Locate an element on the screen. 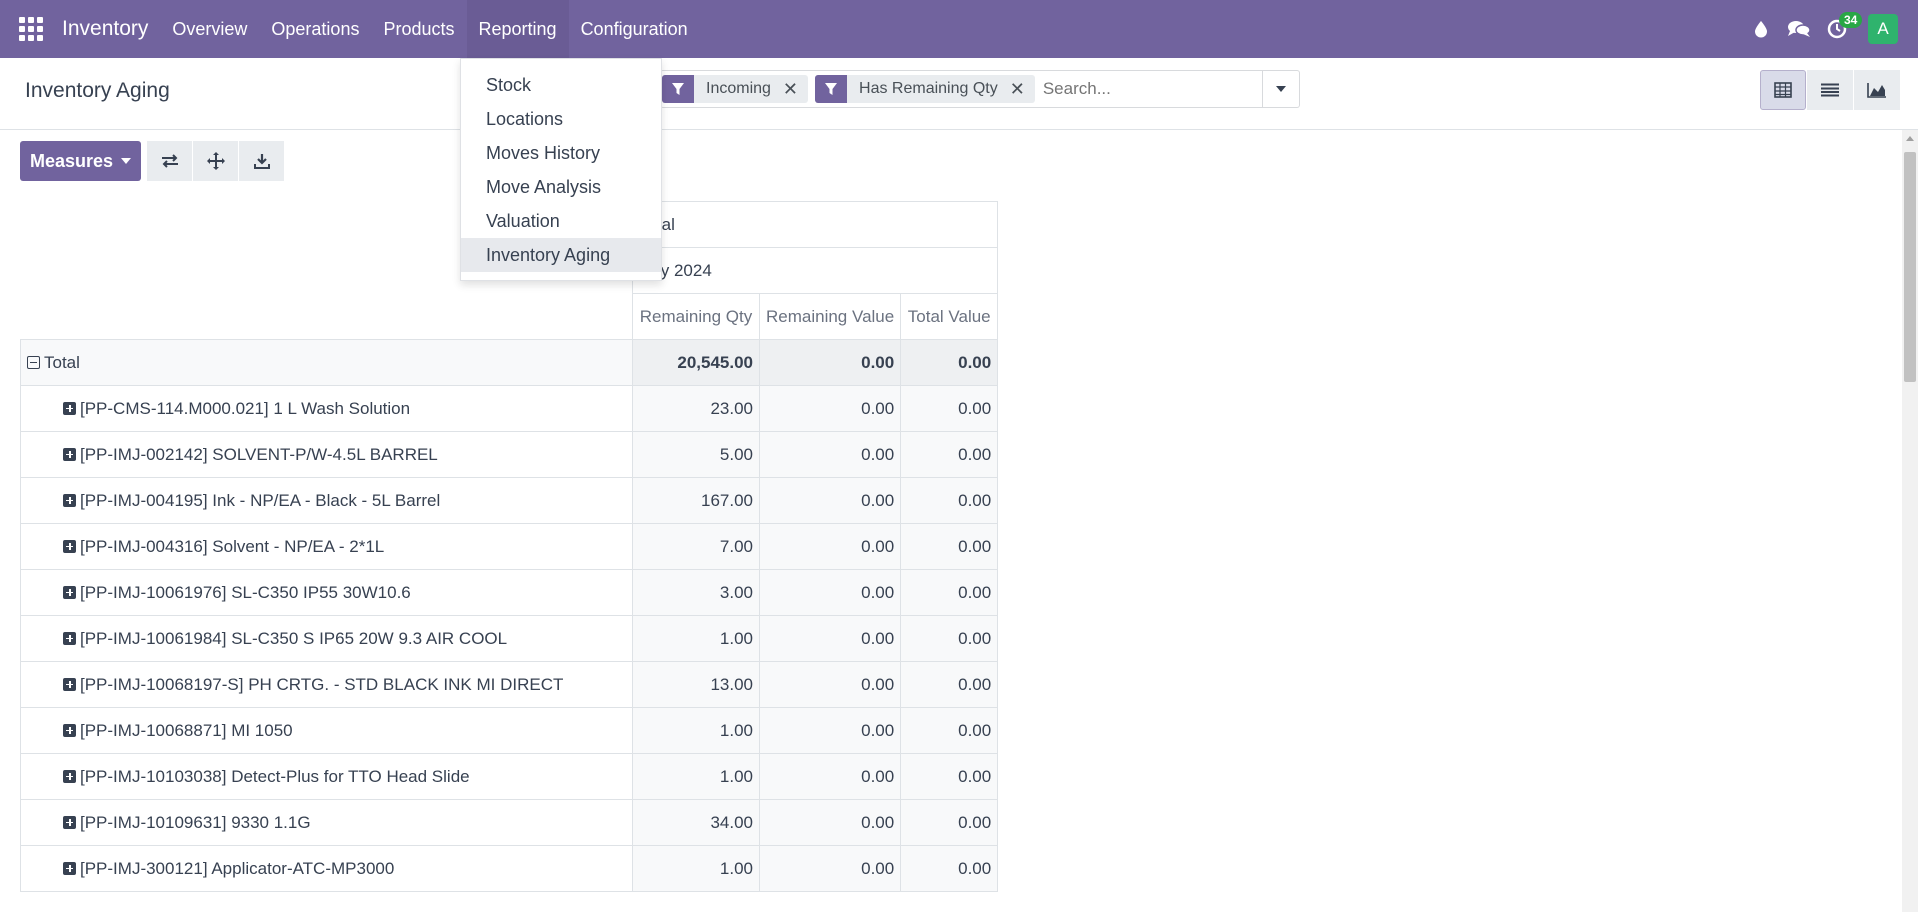  row-header: [PP-CMS-114.M000.021] 1 L Wash Solution is located at coordinates (326, 408).